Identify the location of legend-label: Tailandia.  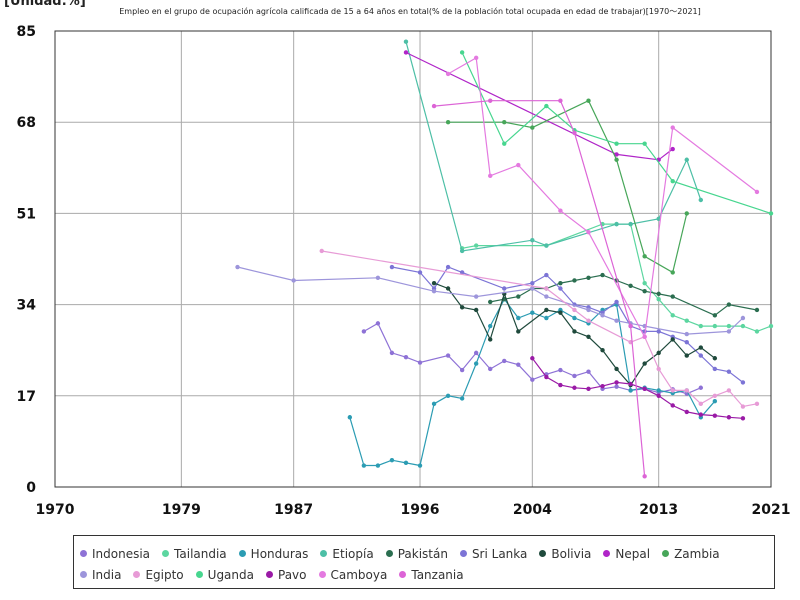
(200, 553).